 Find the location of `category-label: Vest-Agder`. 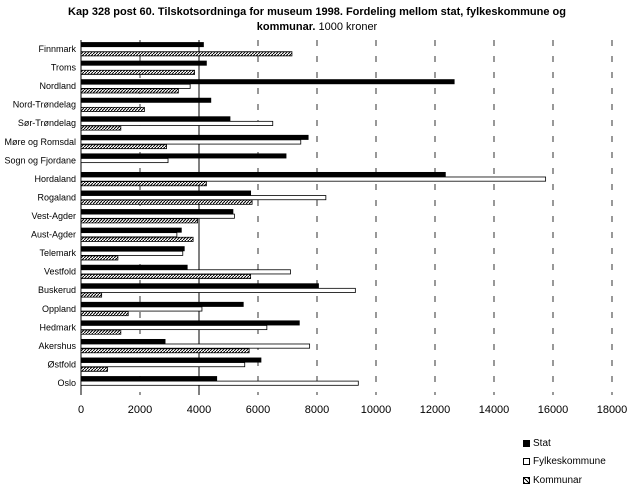

category-label: Vest-Agder is located at coordinates (53, 216).